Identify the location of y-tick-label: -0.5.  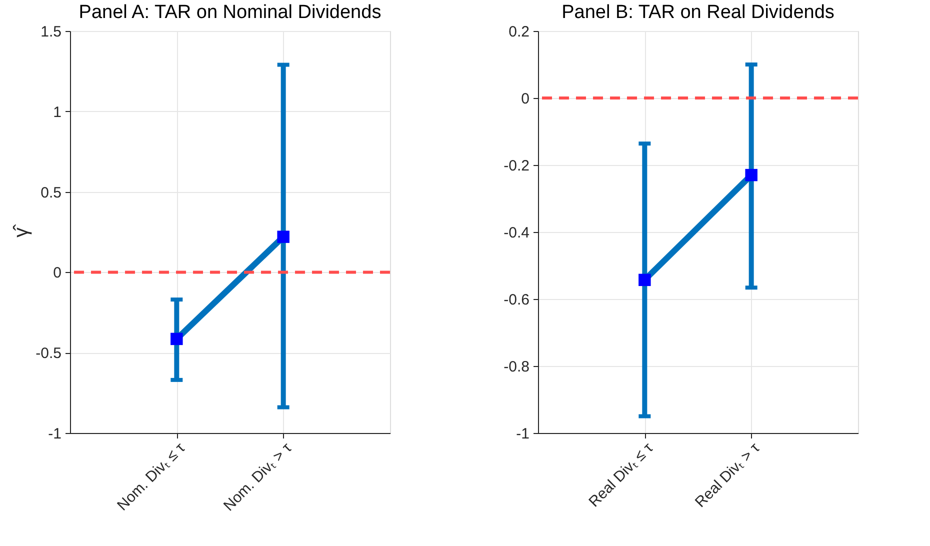
(49, 353).